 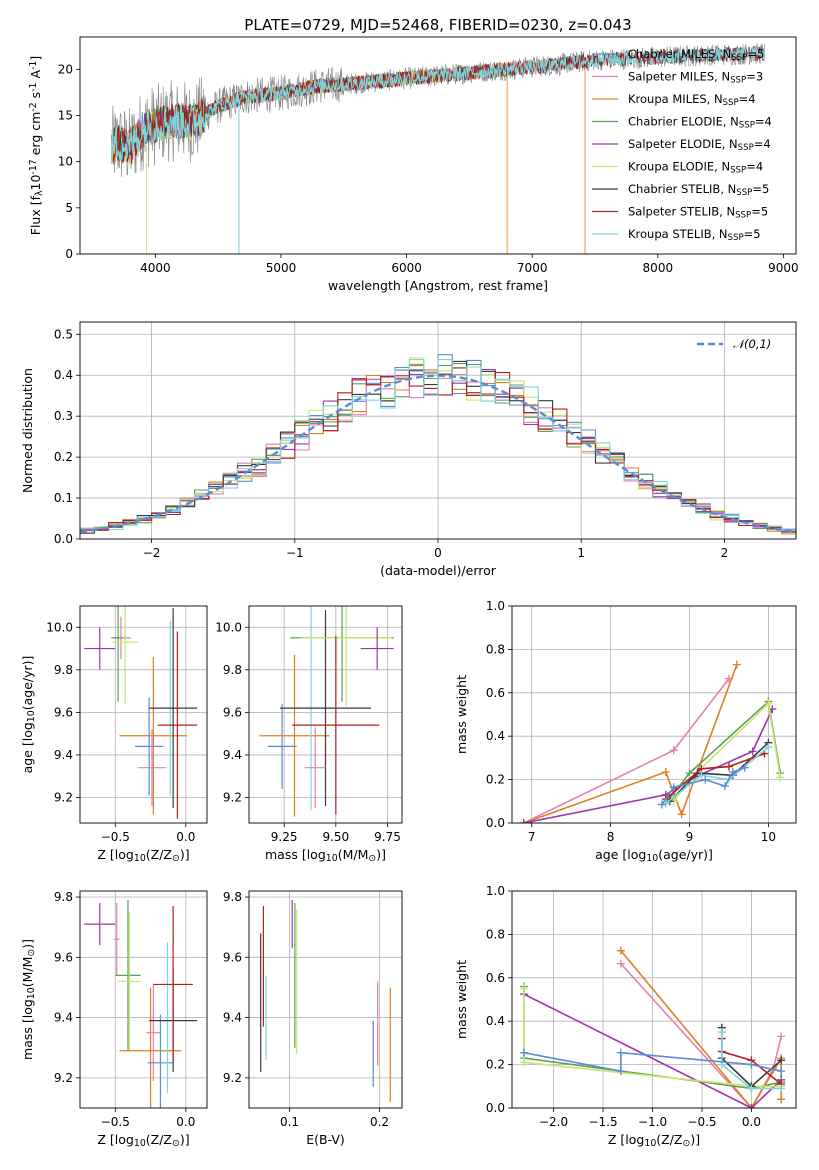 I want to click on legend-entry: Kroupa STELIB, NSSP=5, so click(x=694, y=235).